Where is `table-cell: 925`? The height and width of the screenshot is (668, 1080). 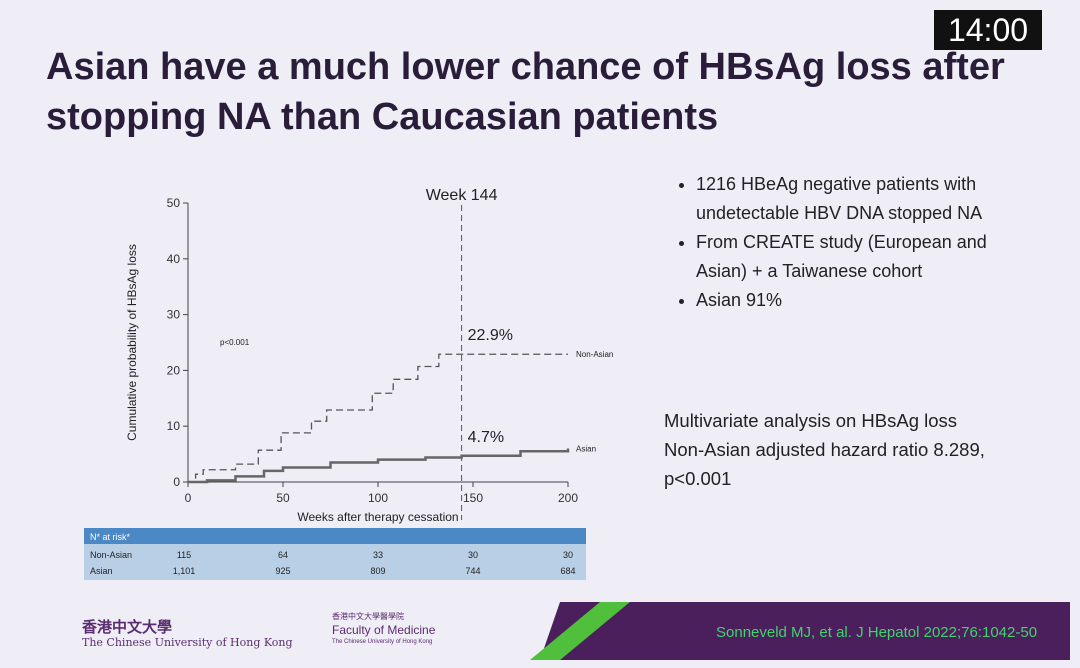
table-cell: 925 is located at coordinates (282, 571).